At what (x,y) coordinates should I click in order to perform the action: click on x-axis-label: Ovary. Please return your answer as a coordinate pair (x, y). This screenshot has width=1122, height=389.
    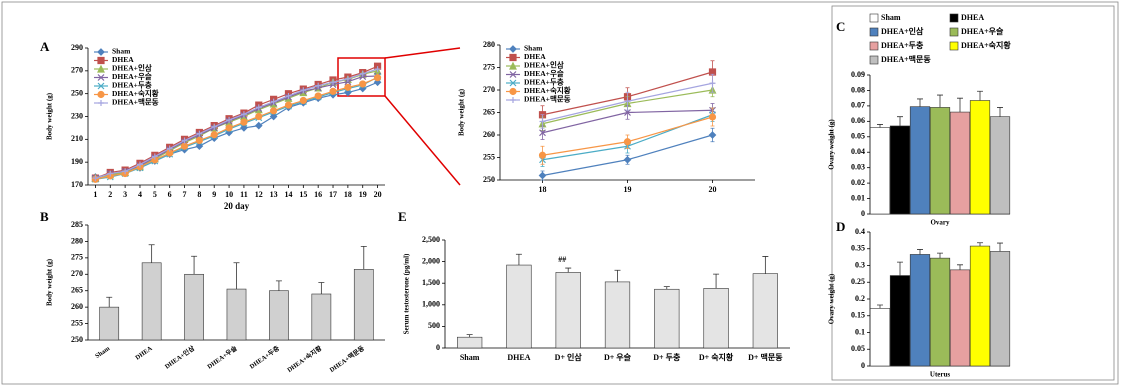
    Looking at the image, I should click on (940, 223).